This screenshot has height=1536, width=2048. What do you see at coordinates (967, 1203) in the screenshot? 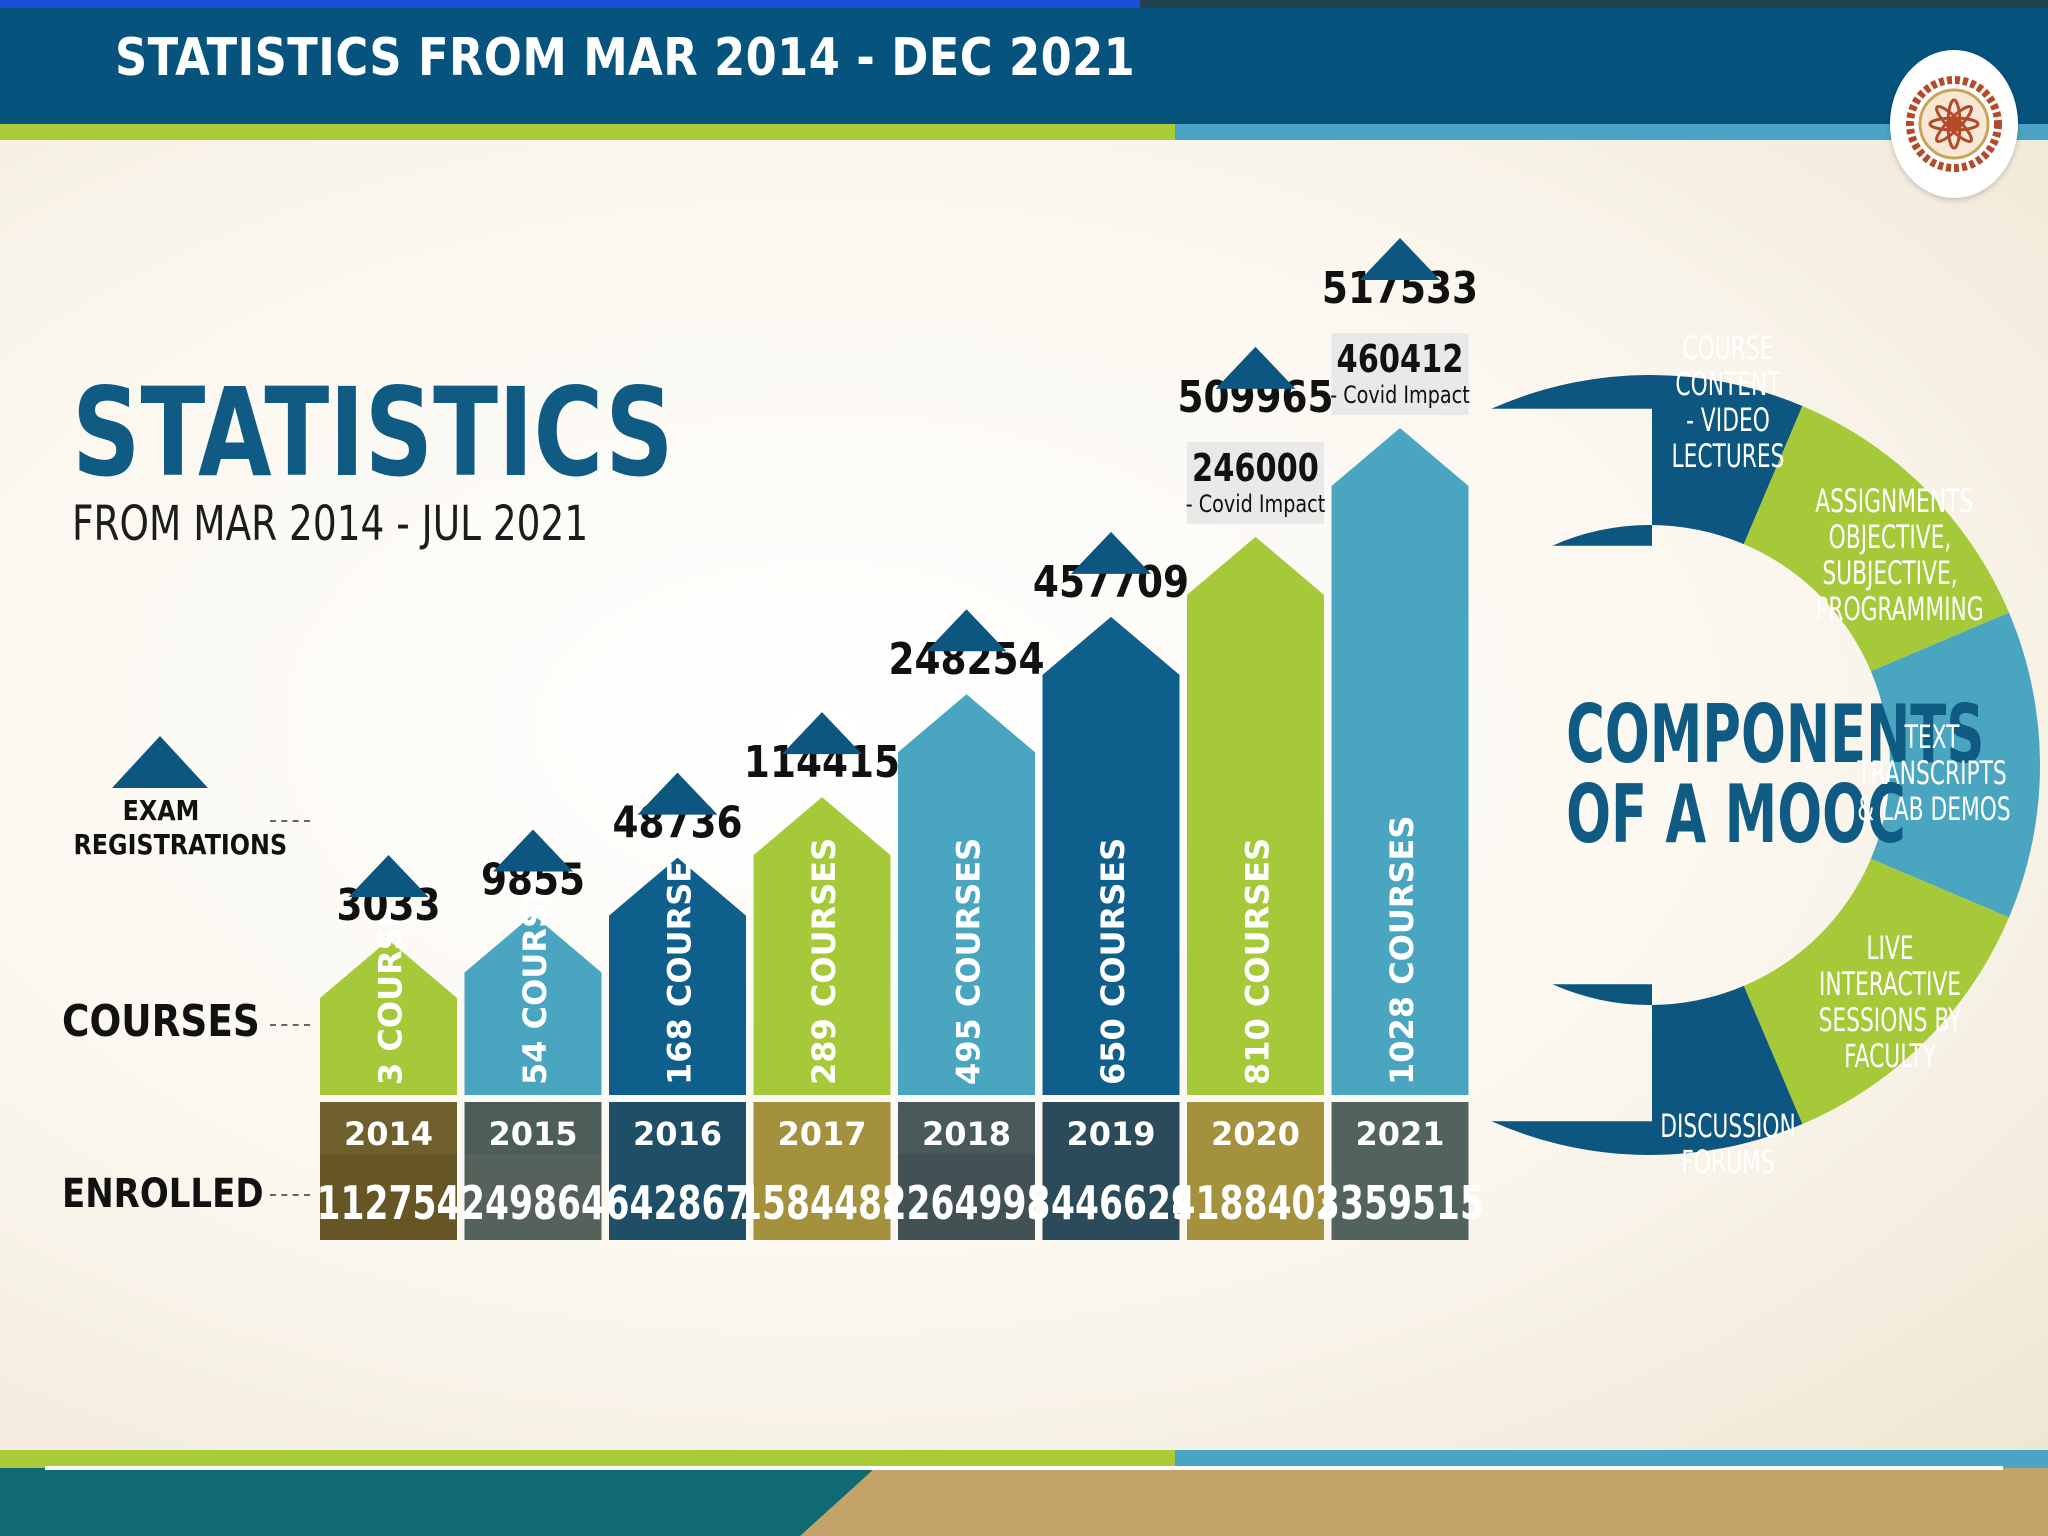
I see `enrolled-value: 2264998` at bounding box center [967, 1203].